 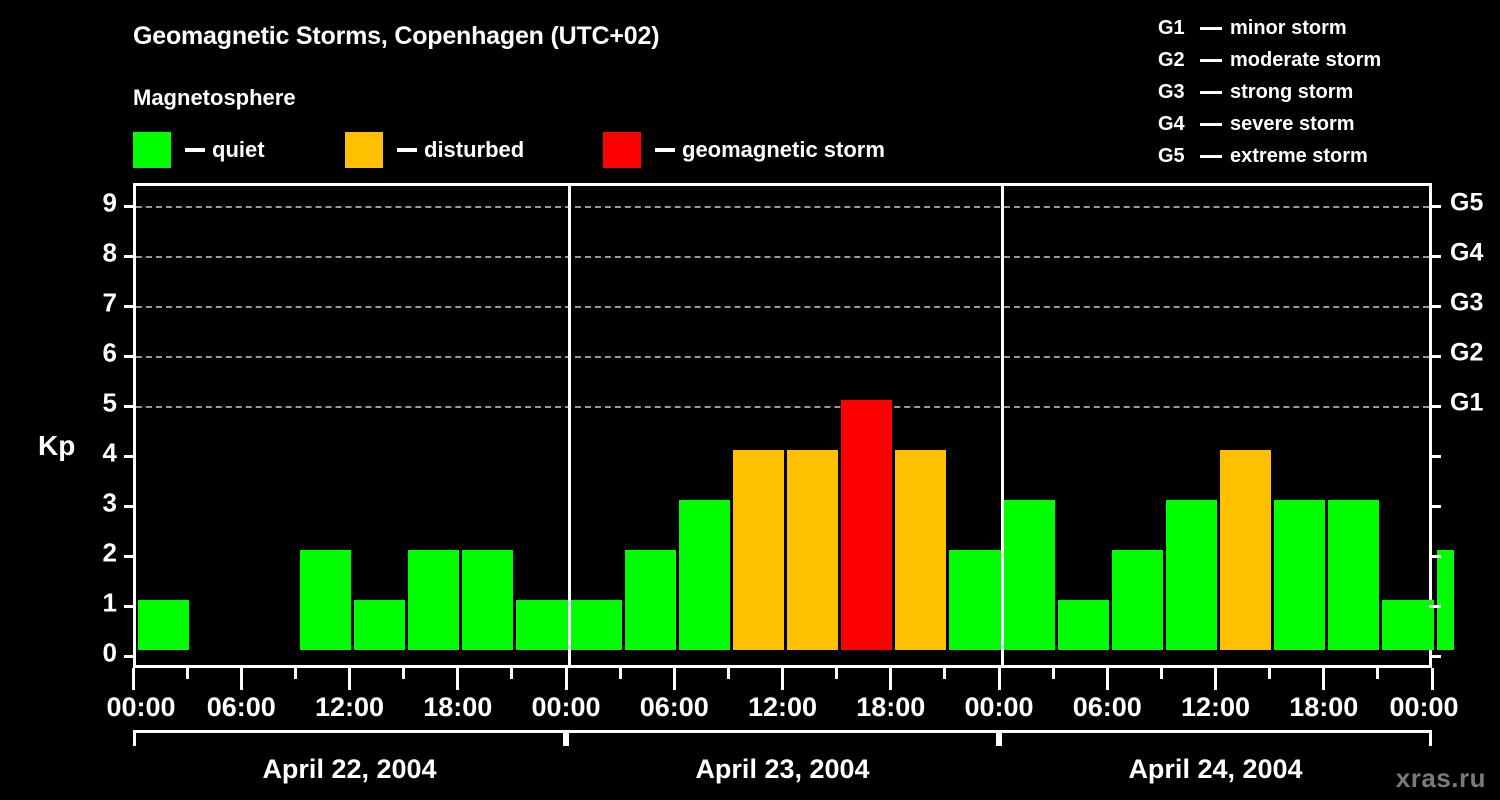 I want to click on watermark: xras.ru, so click(x=1440, y=778).